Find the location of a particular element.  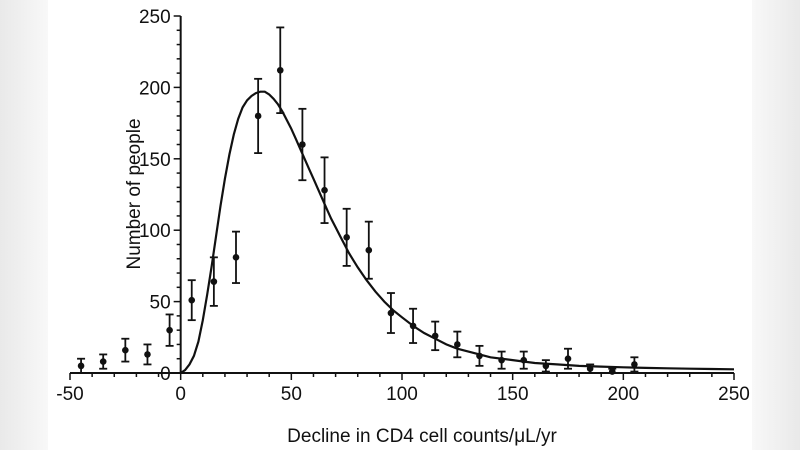

y-tick-label: 0 is located at coordinates (165, 374).